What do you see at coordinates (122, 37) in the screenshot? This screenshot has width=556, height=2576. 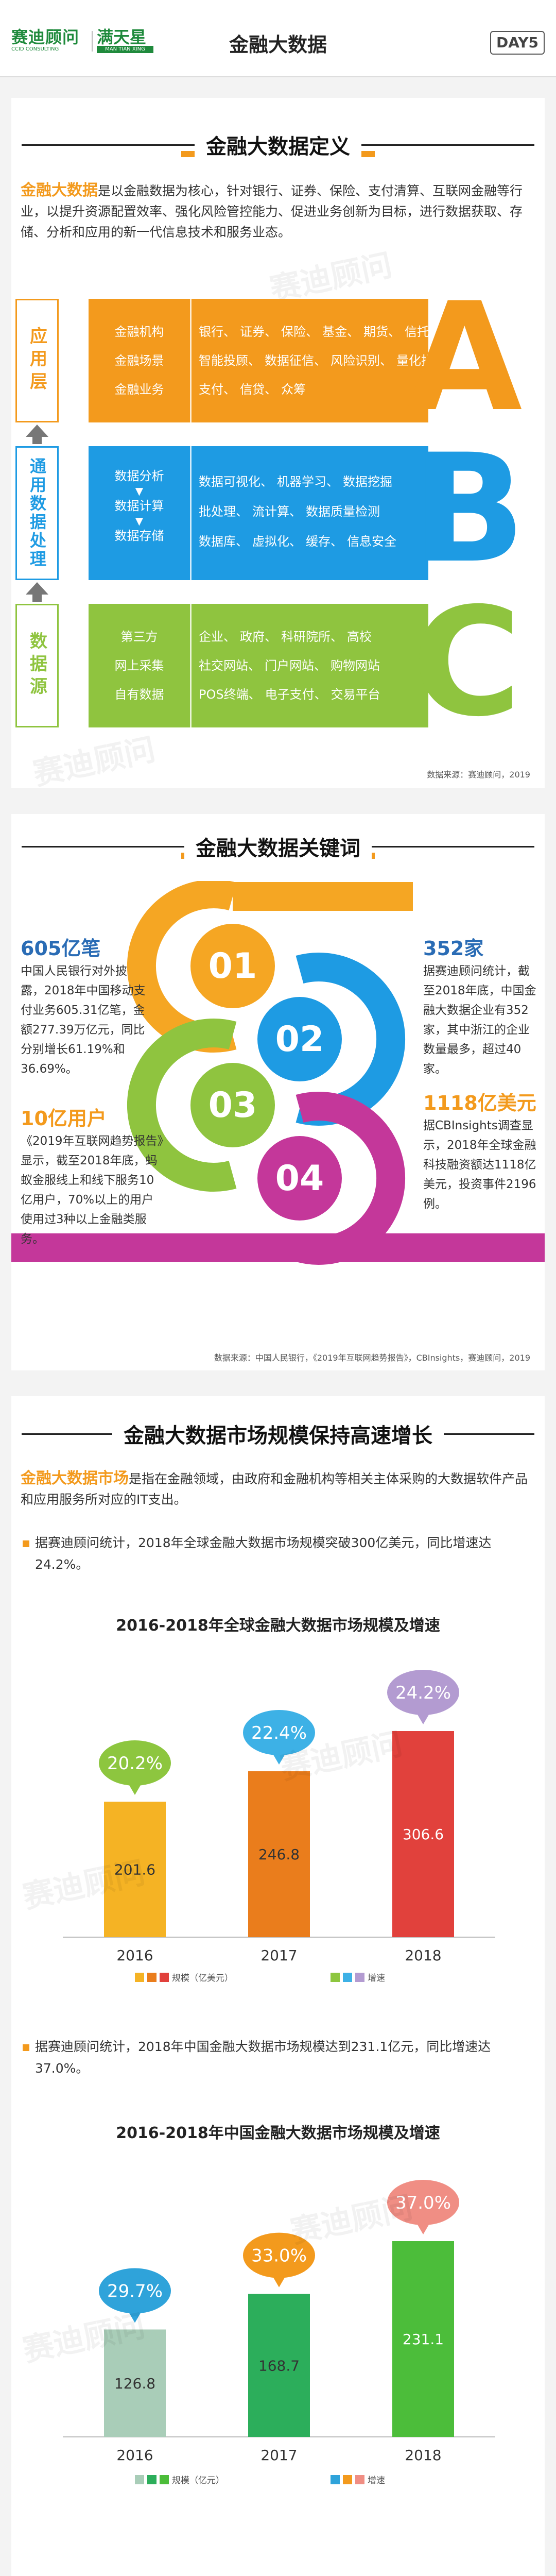 I see `mantianxing-logo-text: 满天星` at bounding box center [122, 37].